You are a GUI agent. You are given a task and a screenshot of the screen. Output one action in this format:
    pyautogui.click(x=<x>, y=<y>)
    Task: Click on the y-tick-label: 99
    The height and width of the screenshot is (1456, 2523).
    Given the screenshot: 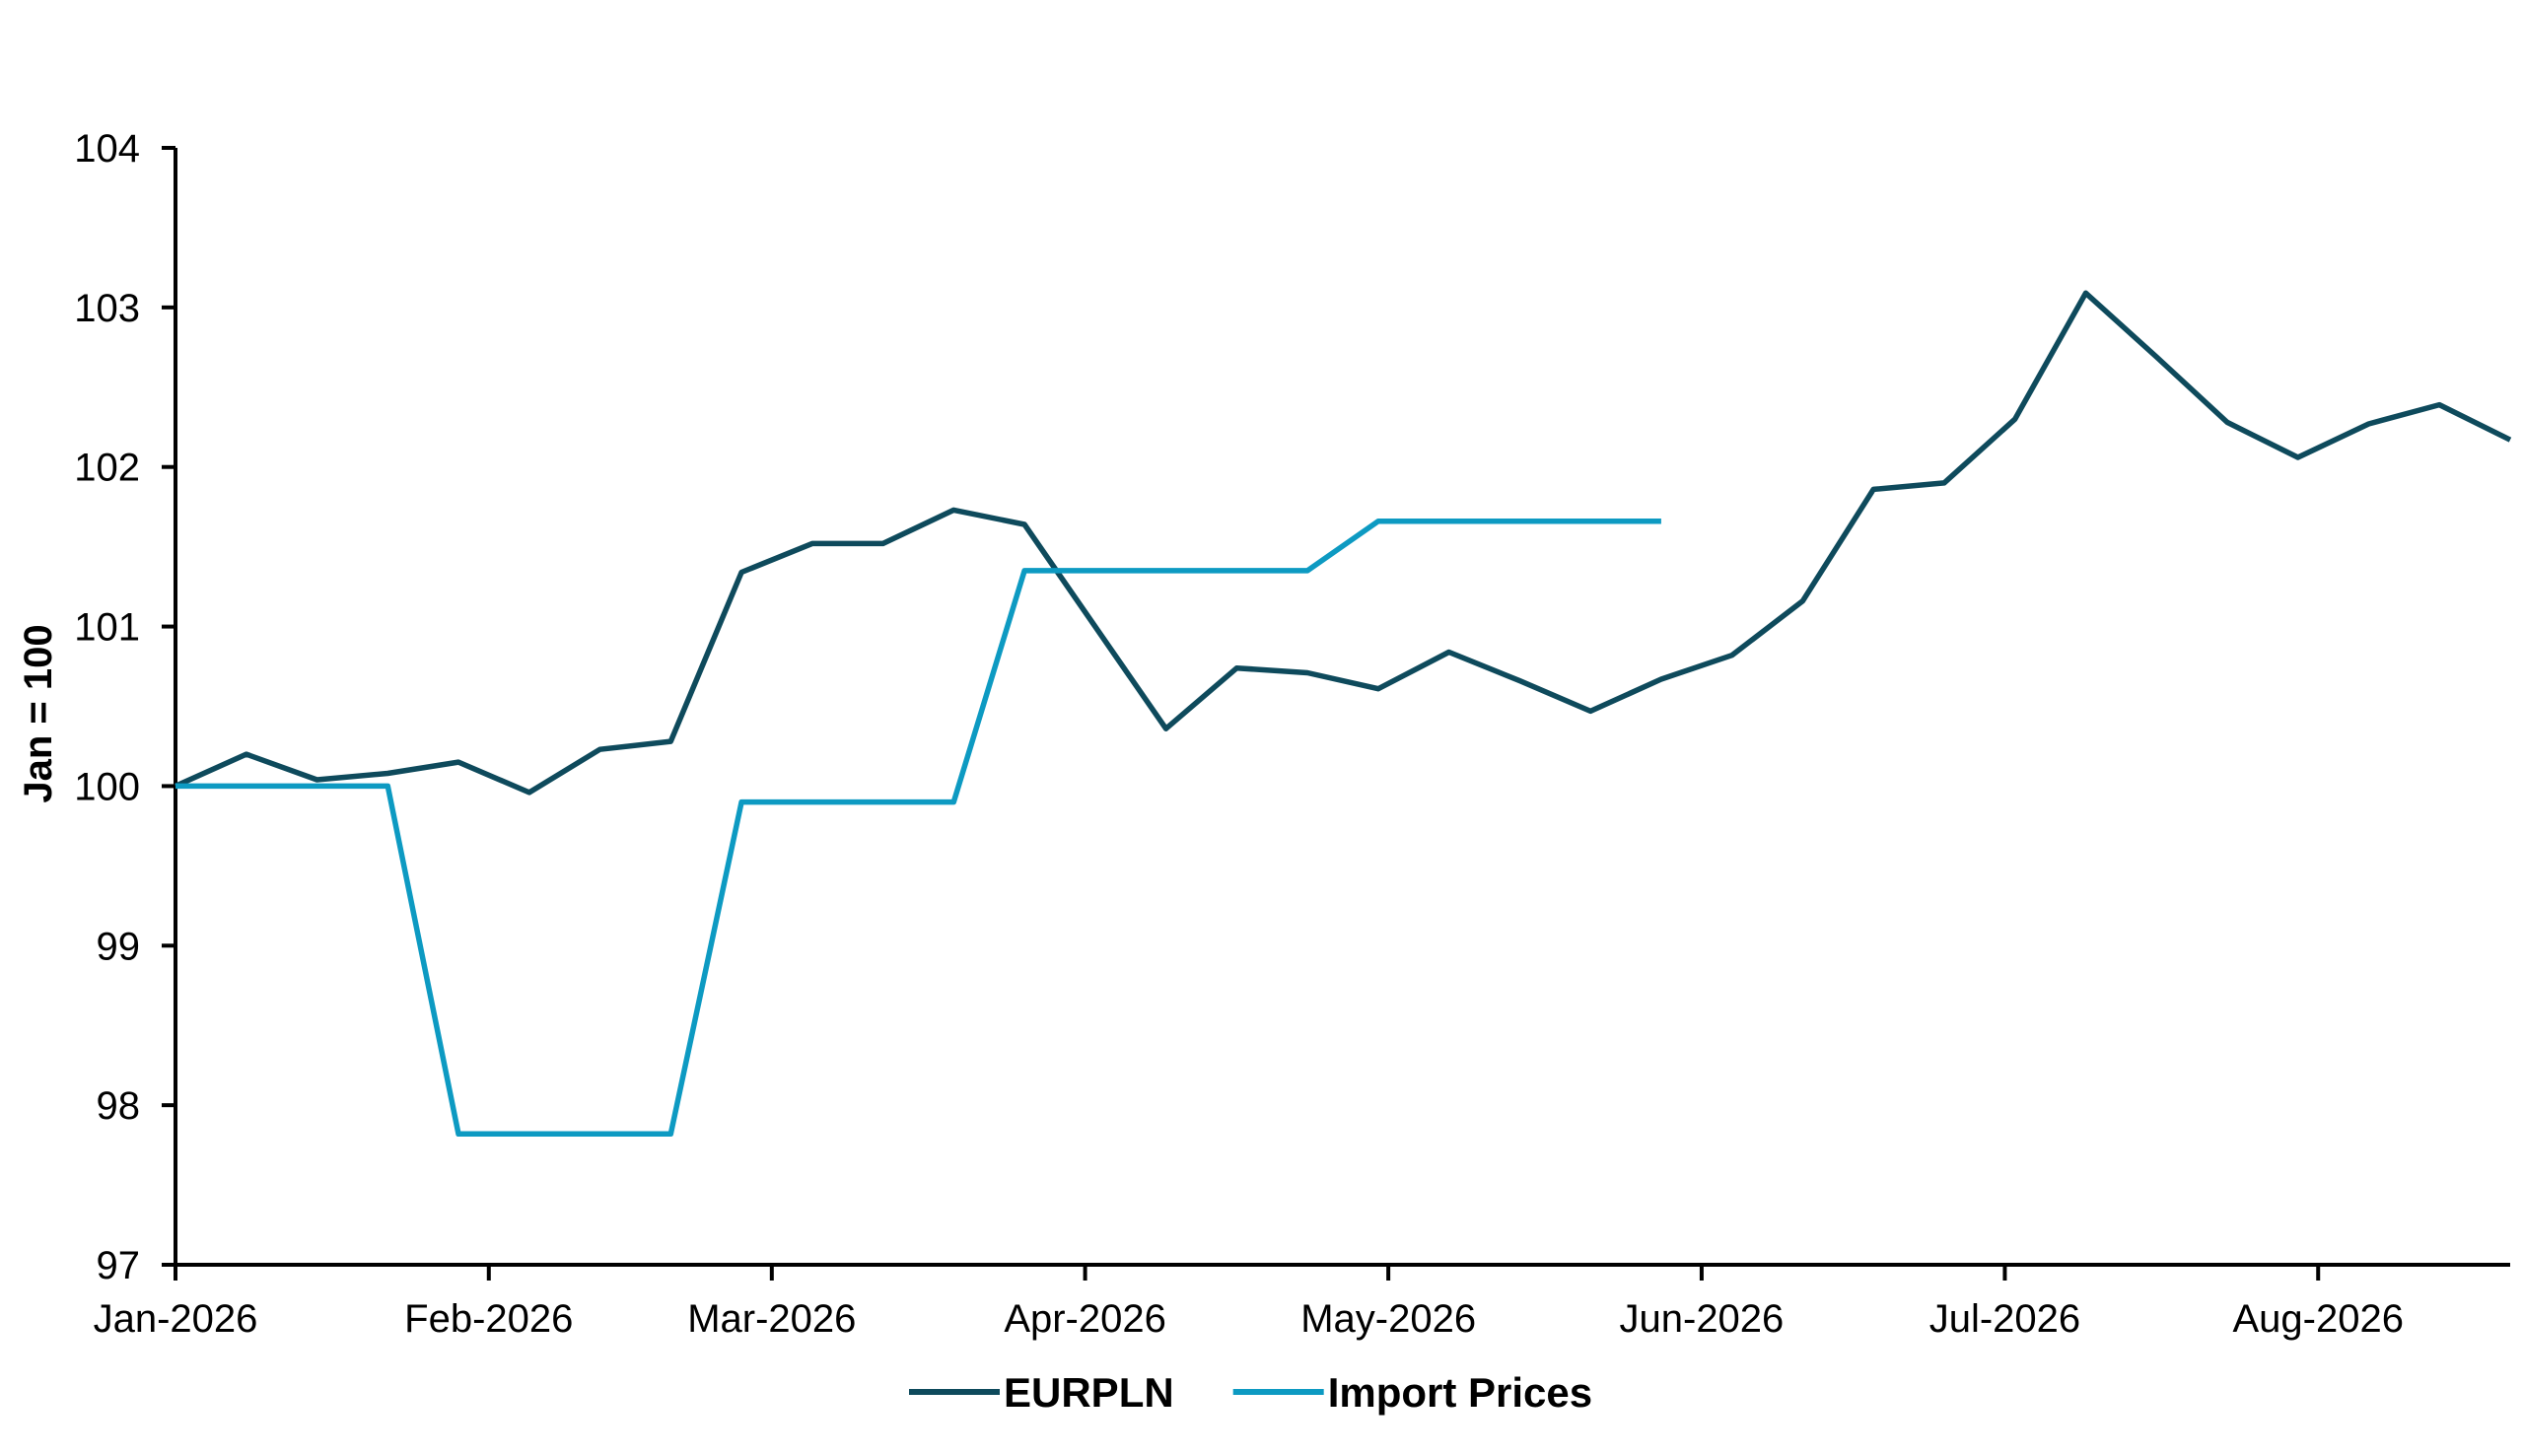 What is the action you would take?
    pyautogui.click(x=119, y=946)
    